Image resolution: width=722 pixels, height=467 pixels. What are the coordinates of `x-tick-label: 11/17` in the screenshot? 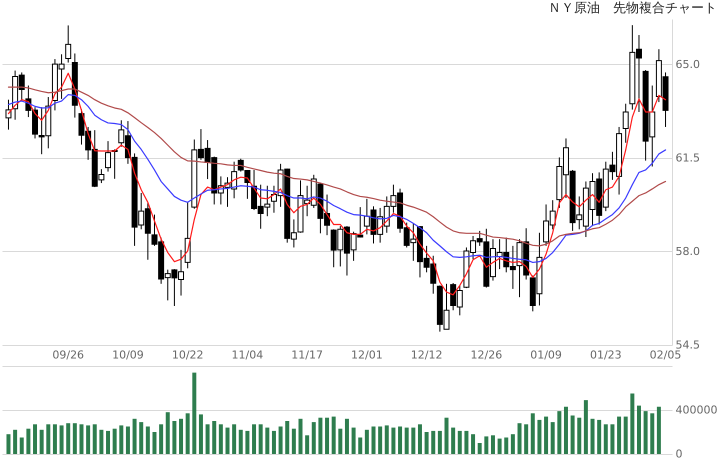 It's located at (307, 355).